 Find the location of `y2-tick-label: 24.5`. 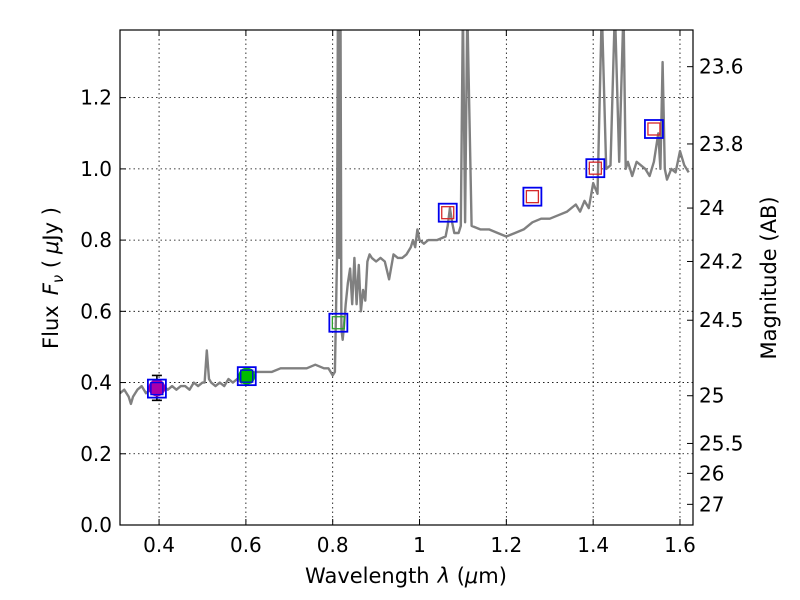

y2-tick-label: 24.5 is located at coordinates (721, 320).